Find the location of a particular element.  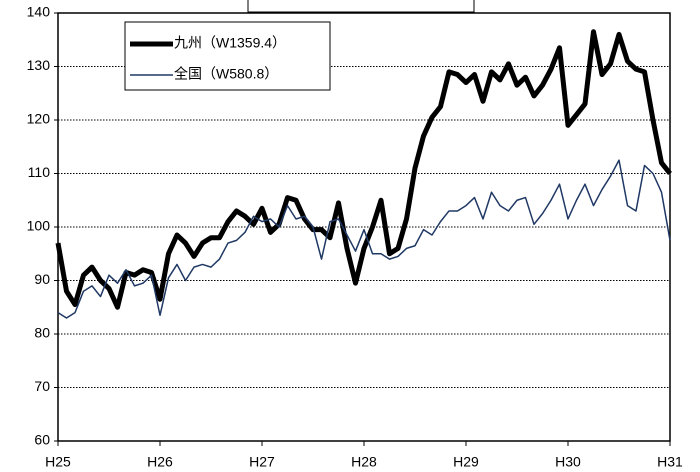

x-tick-label: H31 is located at coordinates (670, 462).